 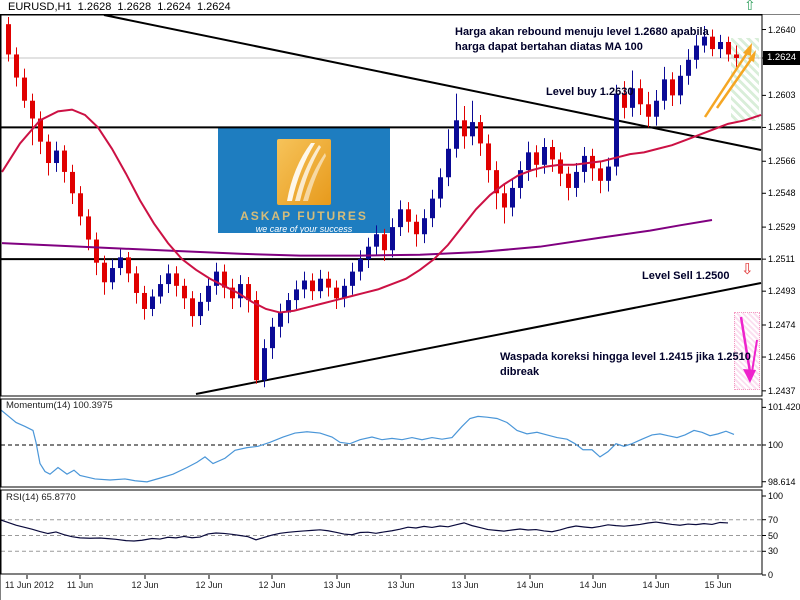 What do you see at coordinates (782, 357) in the screenshot?
I see `price-label-1.2456: 1.2456` at bounding box center [782, 357].